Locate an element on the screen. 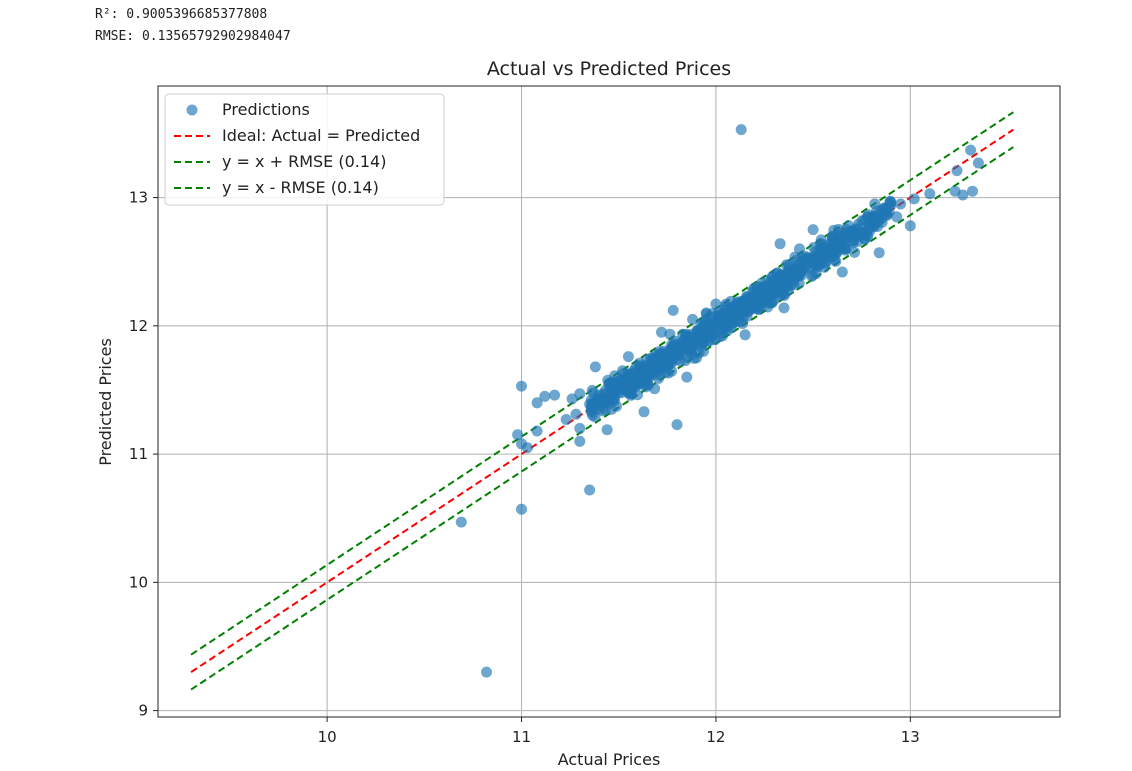 This screenshot has width=1132, height=771. rmse-readout: RMSE: 0.13565792902984047 is located at coordinates (193, 36).